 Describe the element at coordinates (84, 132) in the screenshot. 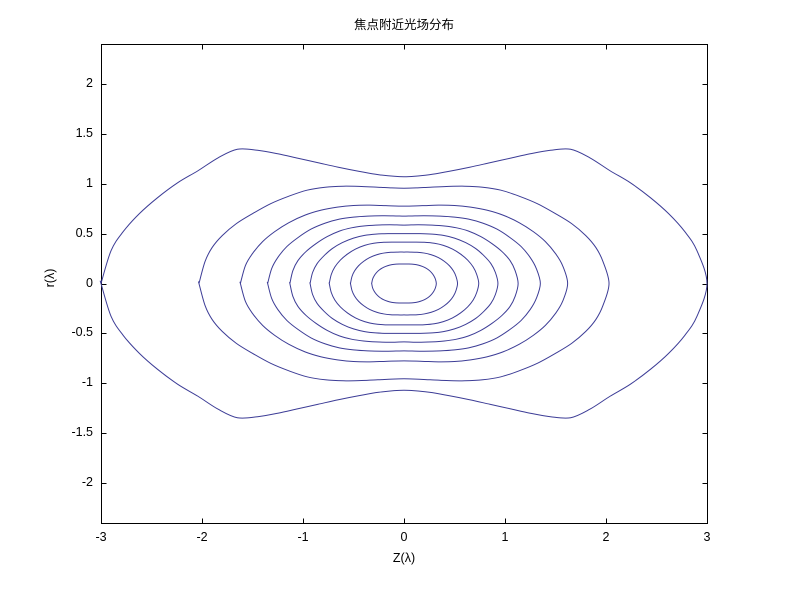

I see `y-axis-tick-label: 1.5` at that location.